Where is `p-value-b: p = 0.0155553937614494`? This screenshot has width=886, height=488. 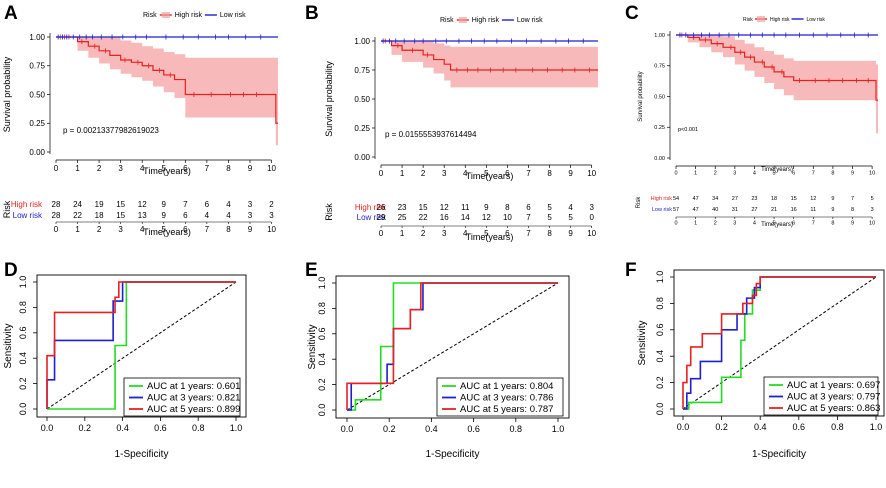
p-value-b: p = 0.0155553937614494 is located at coordinates (431, 134).